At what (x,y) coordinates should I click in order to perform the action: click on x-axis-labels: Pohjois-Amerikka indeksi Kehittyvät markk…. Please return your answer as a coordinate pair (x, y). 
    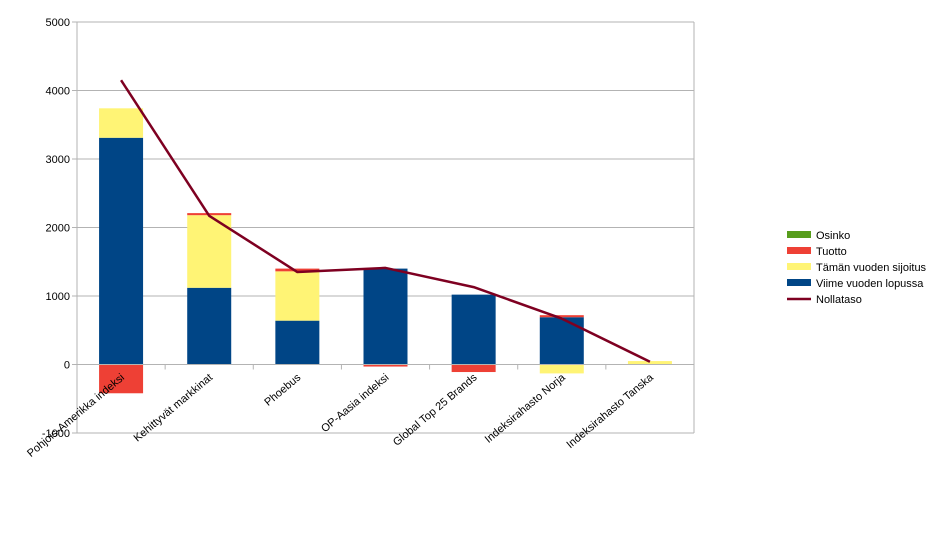
    Looking at the image, I should click on (340, 415).